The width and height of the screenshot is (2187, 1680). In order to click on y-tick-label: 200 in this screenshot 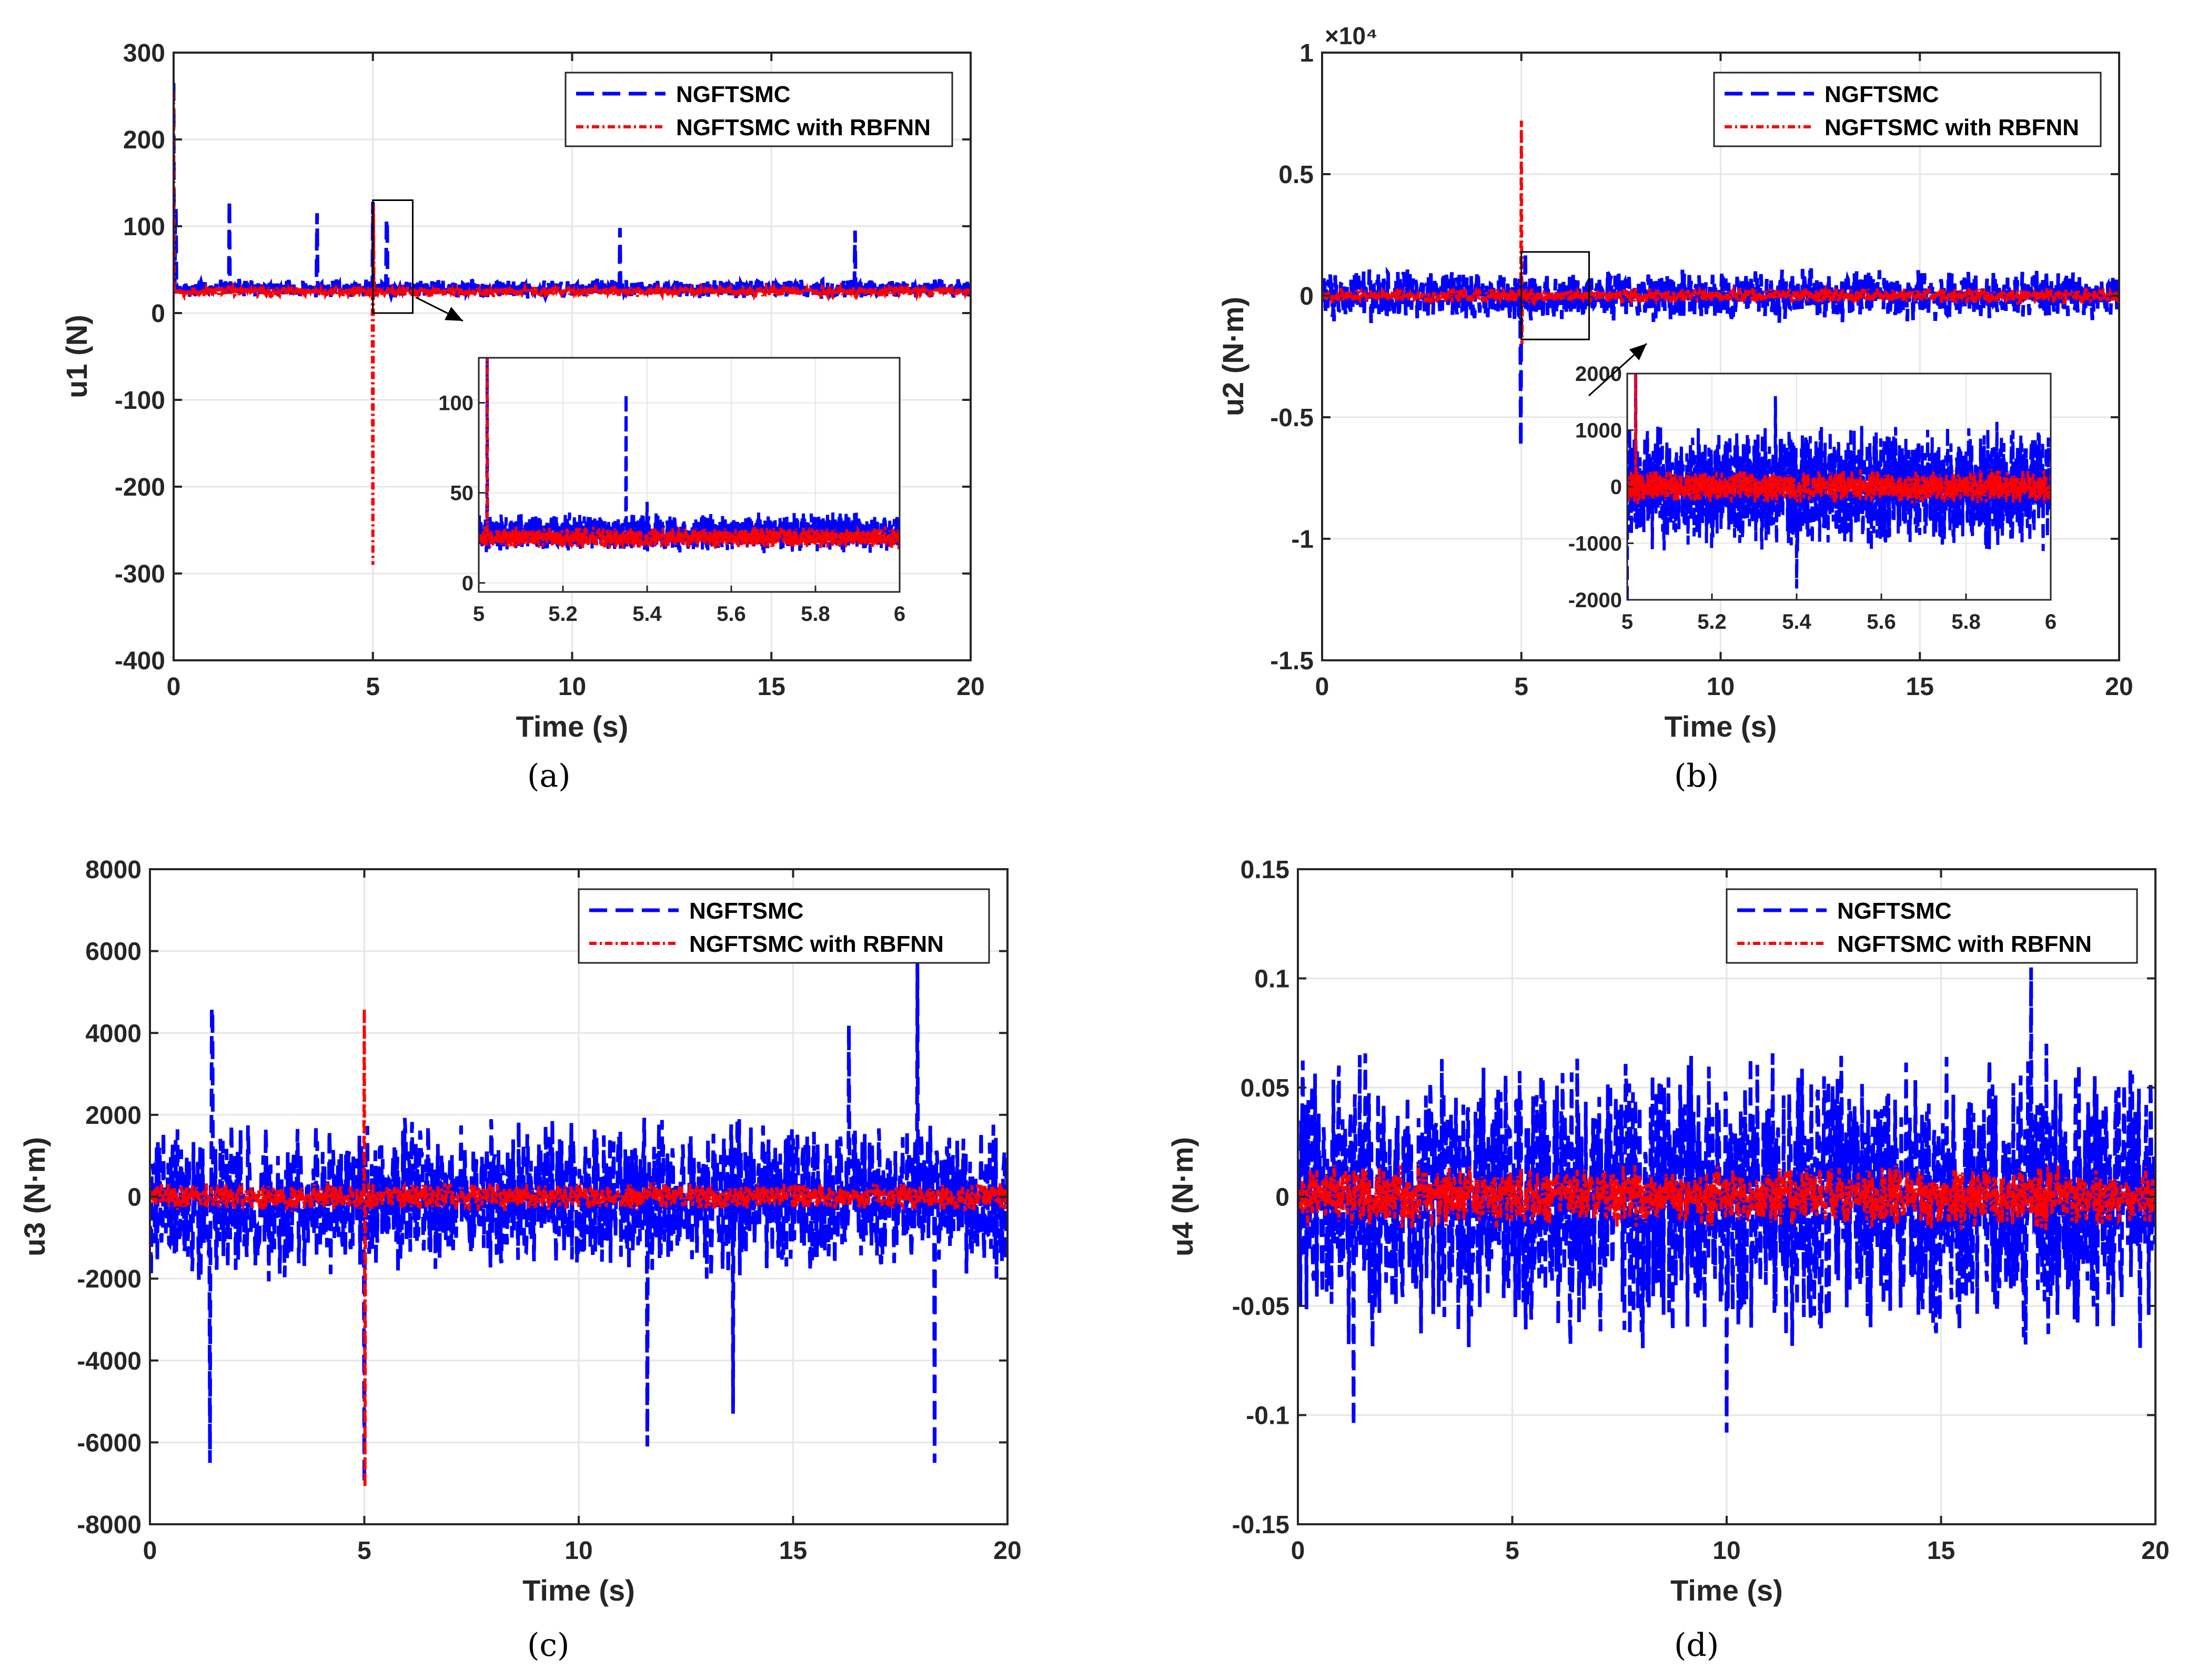, I will do `click(144, 140)`.